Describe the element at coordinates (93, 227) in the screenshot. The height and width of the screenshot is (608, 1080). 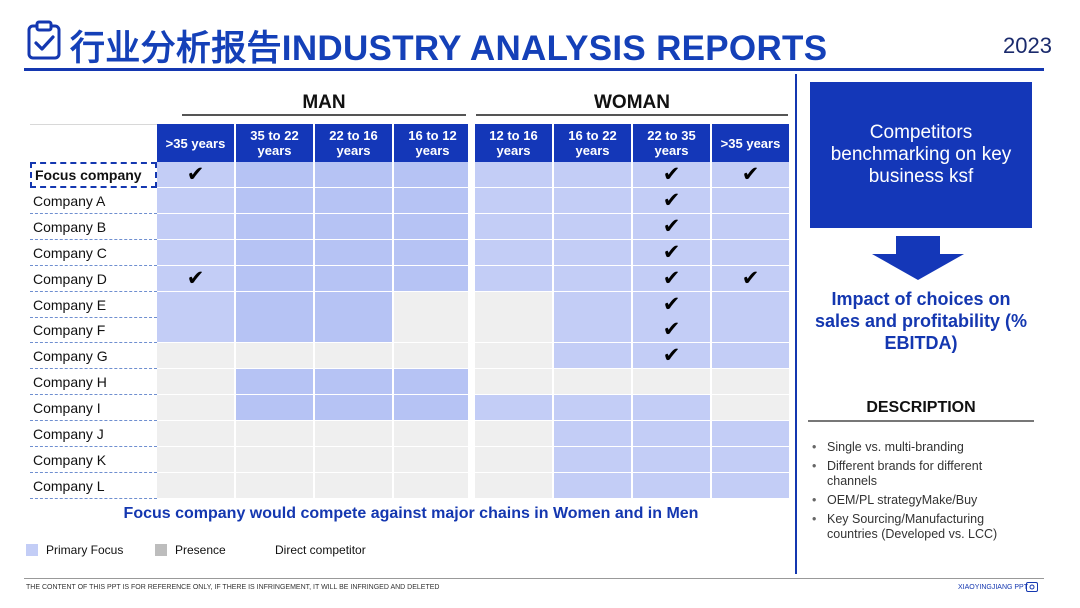
I see `row-label: Company B` at that location.